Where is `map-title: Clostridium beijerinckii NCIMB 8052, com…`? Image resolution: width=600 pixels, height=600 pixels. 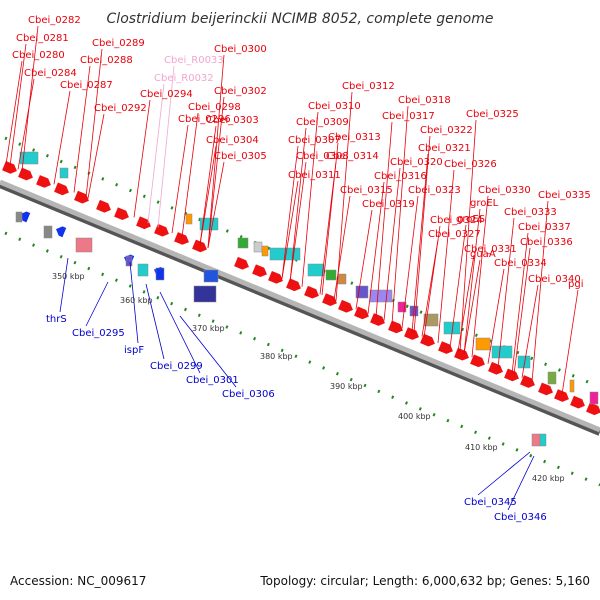 map-title: Clostridium beijerinckii NCIMB 8052, com… is located at coordinates (300, 19).